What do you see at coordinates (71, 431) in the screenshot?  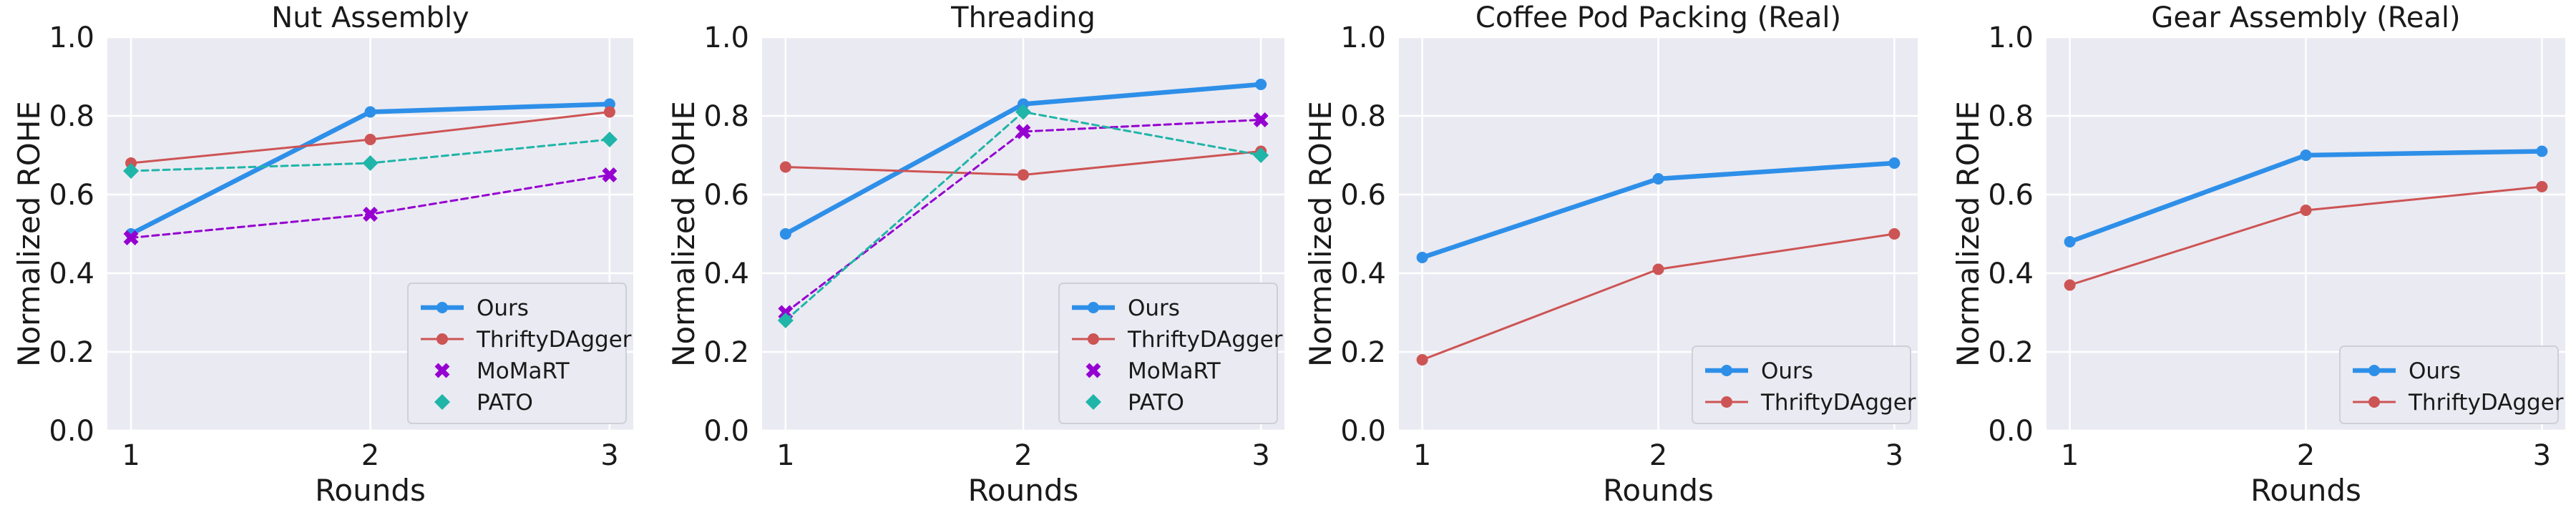 I see `y-tick-label: 0.0` at bounding box center [71, 431].